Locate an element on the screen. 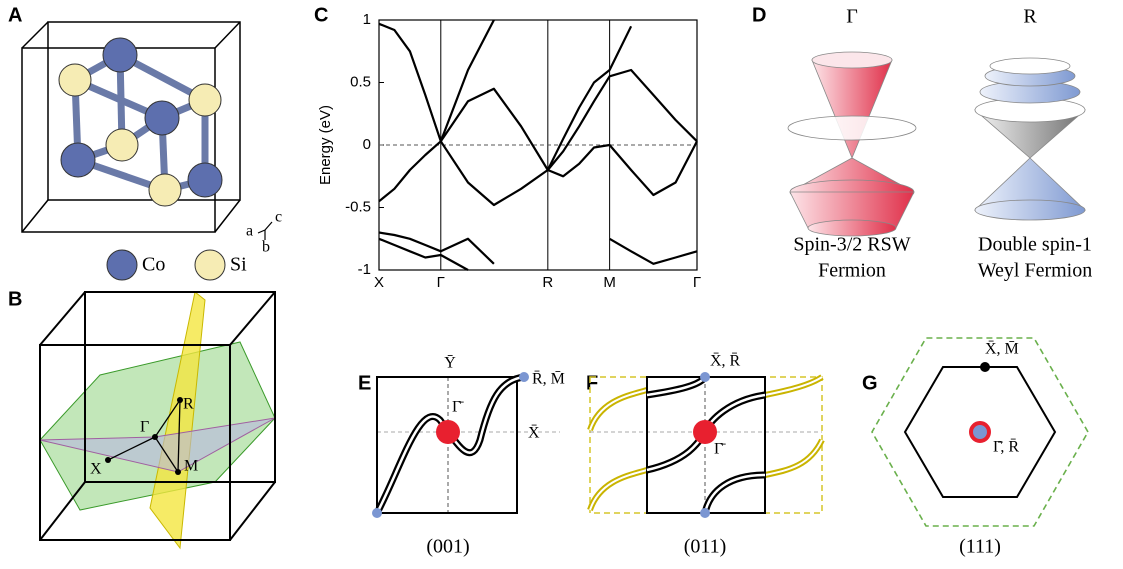 This screenshot has width=1123, height=569. panel-label: C is located at coordinates (321, 15).